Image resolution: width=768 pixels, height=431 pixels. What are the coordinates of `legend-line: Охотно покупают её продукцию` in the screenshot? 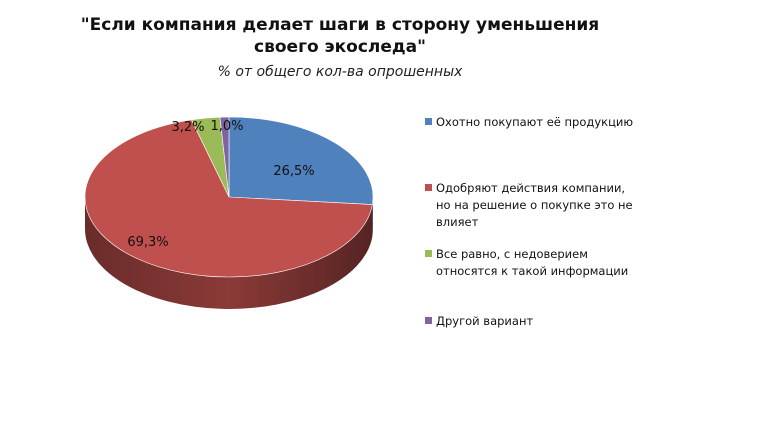 It's located at (535, 122).